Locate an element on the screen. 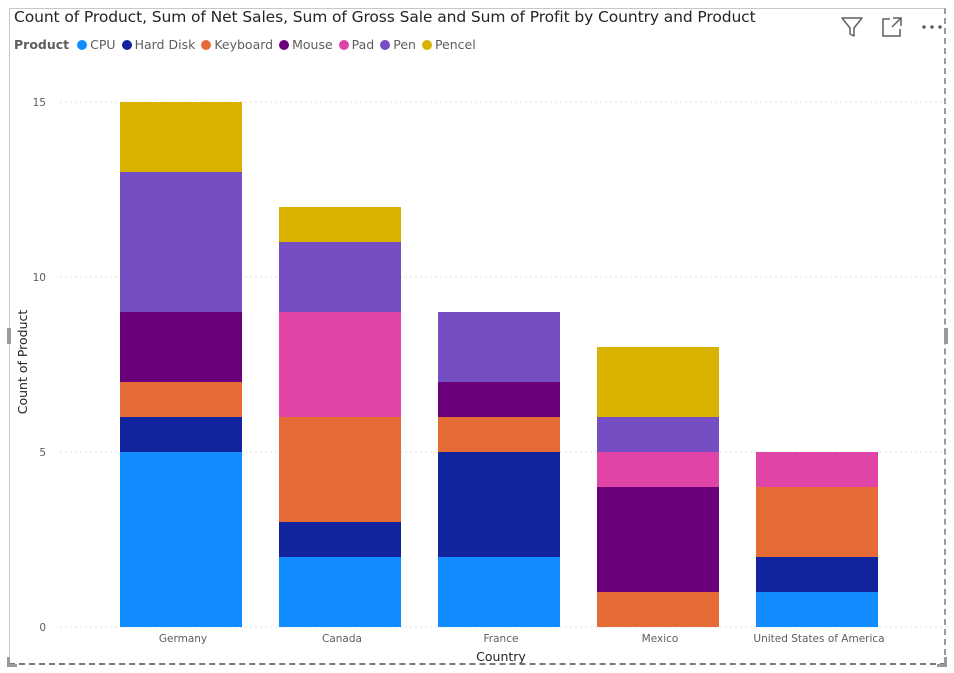 The width and height of the screenshot is (954, 673). x-tick-label: Mexico is located at coordinates (660, 639).